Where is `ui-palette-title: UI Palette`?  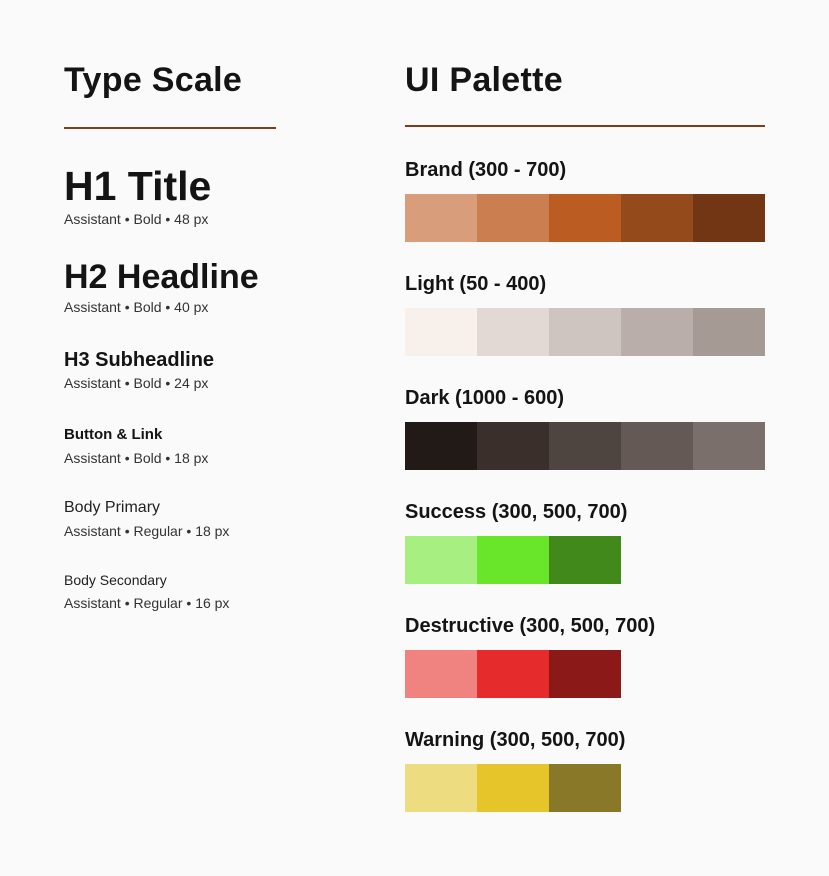 ui-palette-title: UI Palette is located at coordinates (484, 80).